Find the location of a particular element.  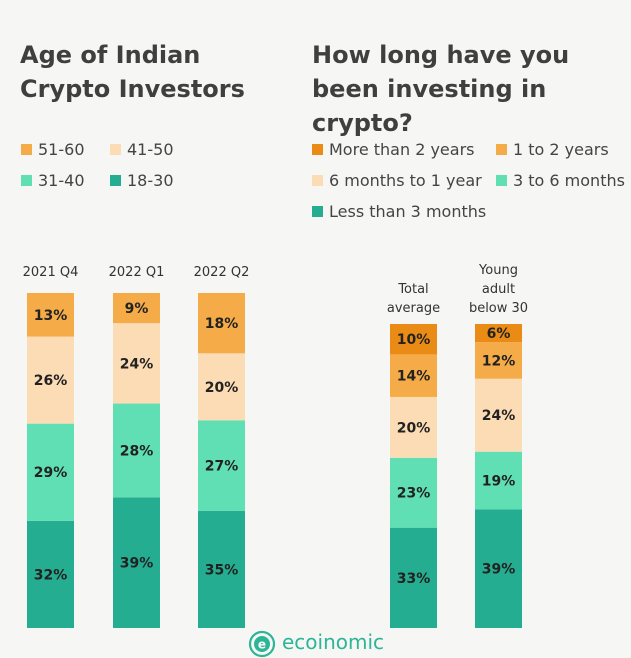

legend-item-more-than-2-years: More than 2 years is located at coordinates (393, 149).